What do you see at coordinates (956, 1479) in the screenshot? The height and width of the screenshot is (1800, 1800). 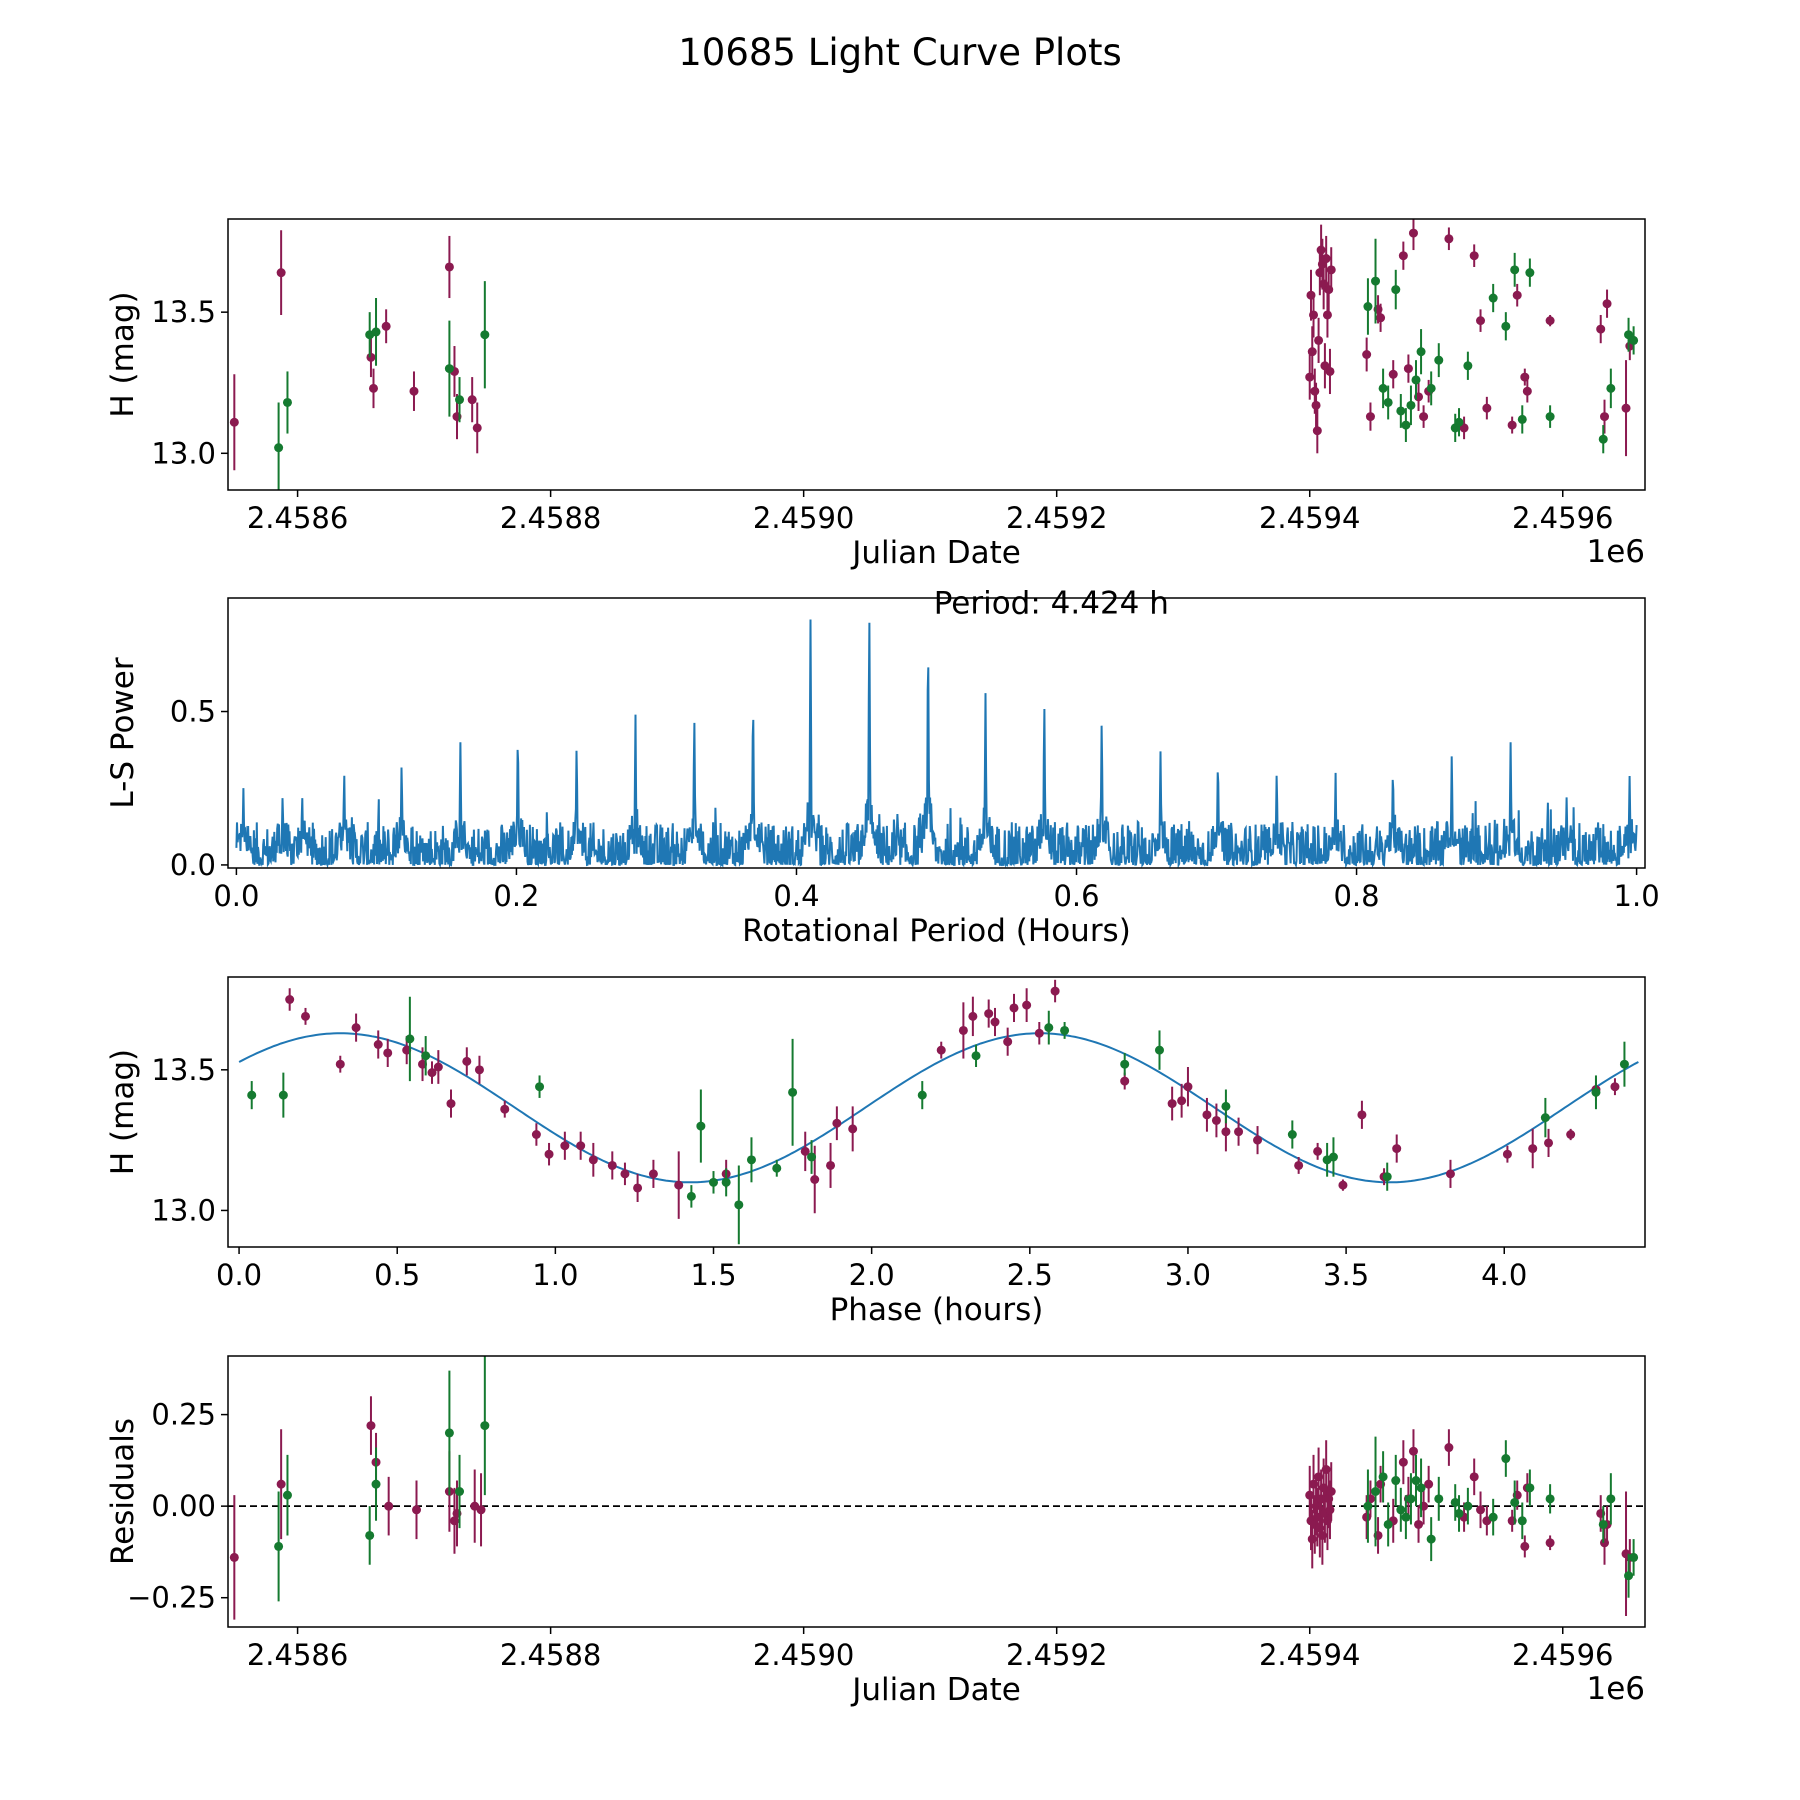 I see `series-green` at bounding box center [956, 1479].